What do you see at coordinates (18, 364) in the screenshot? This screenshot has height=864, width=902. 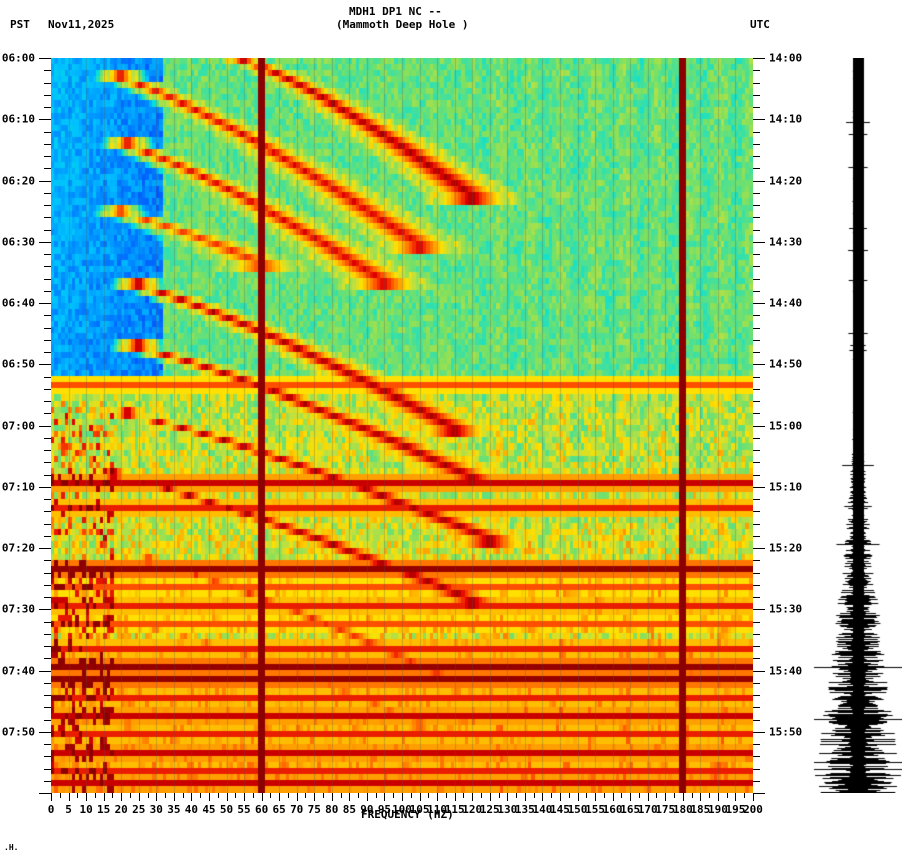 I see `time-label-pst: 06:50` at bounding box center [18, 364].